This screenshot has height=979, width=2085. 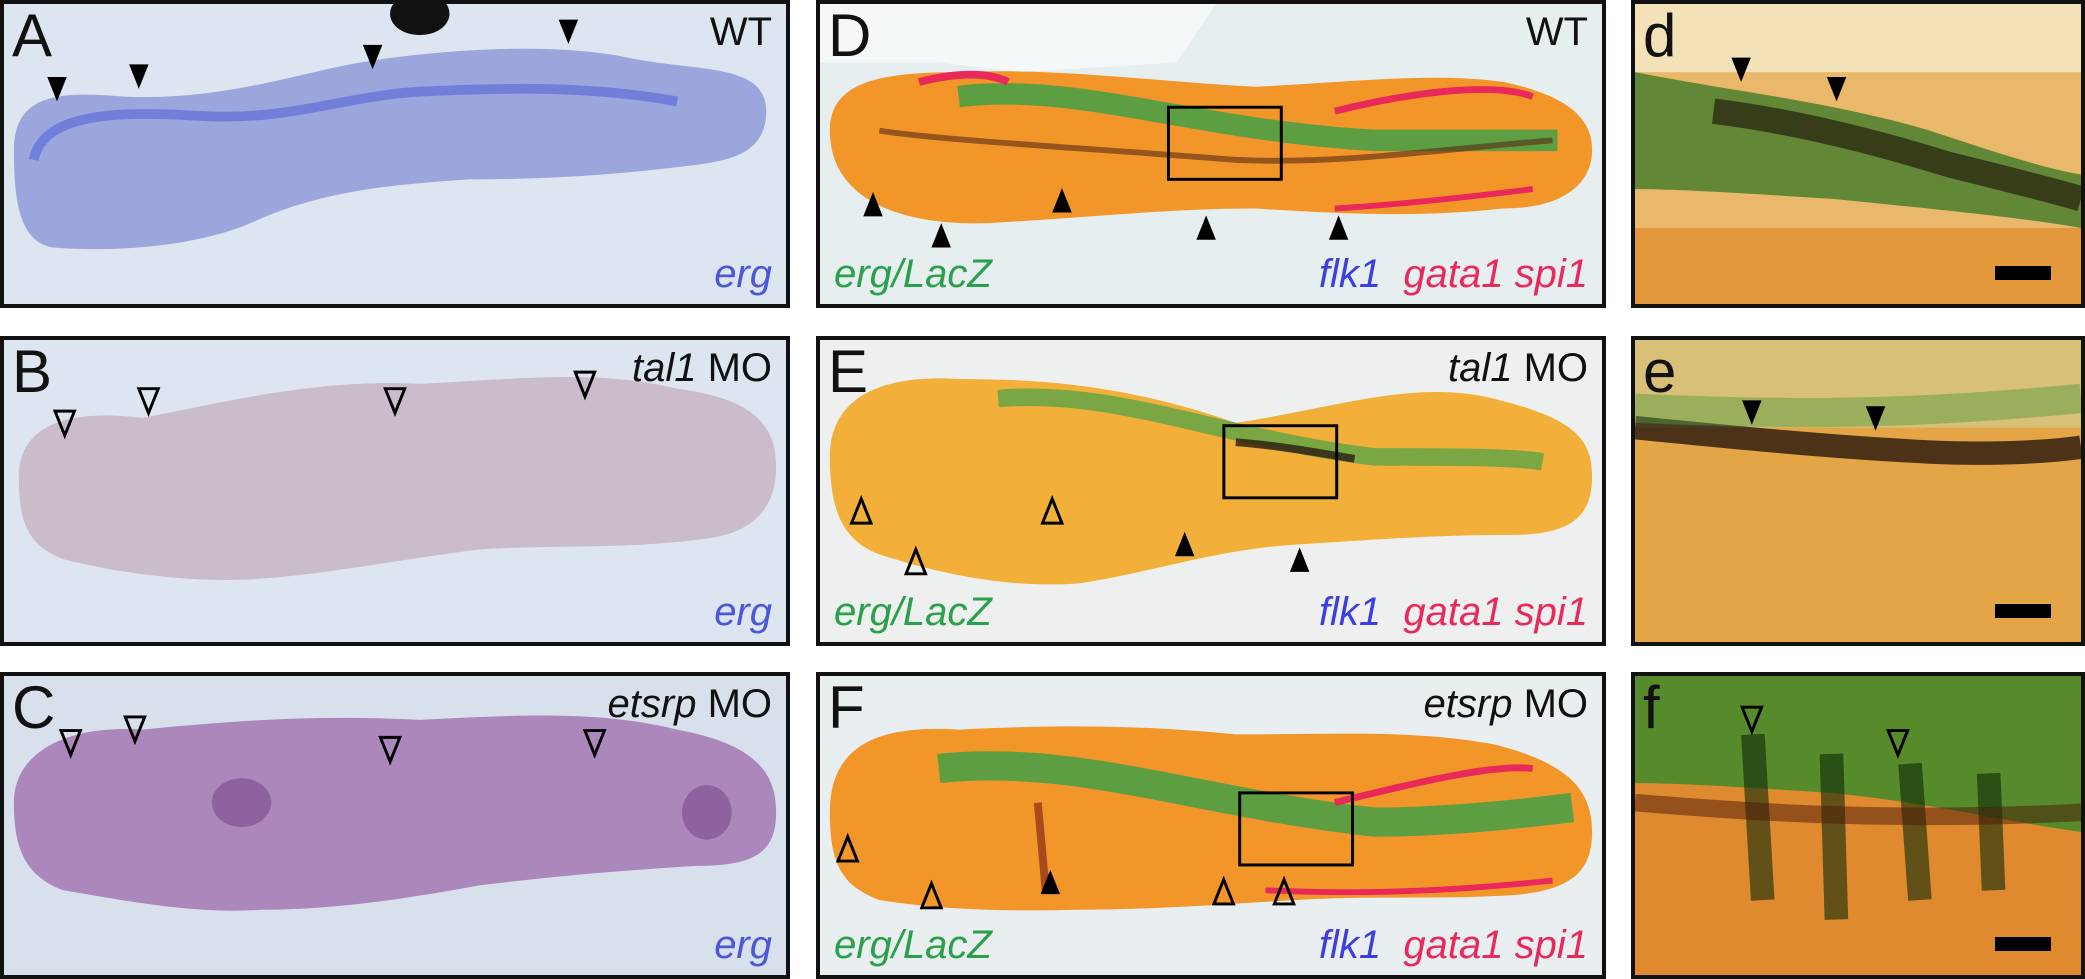 I want to click on zoom-image-d, so click(x=1858, y=154).